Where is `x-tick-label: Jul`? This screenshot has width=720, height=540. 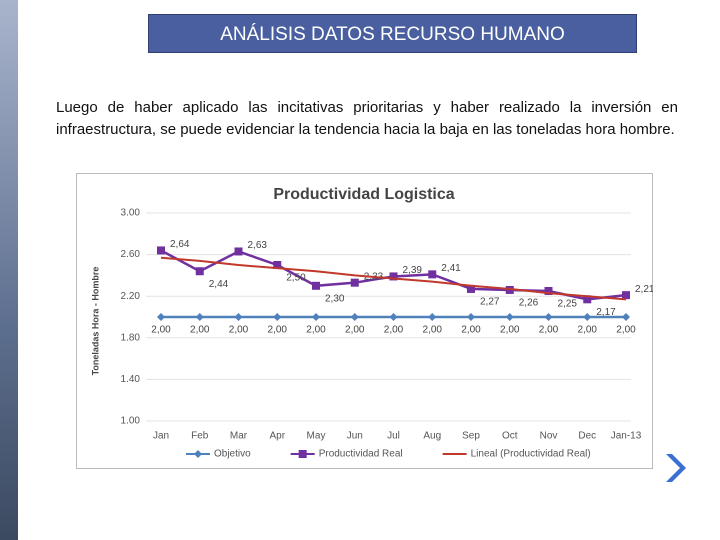 x-tick-label: Jul is located at coordinates (393, 436).